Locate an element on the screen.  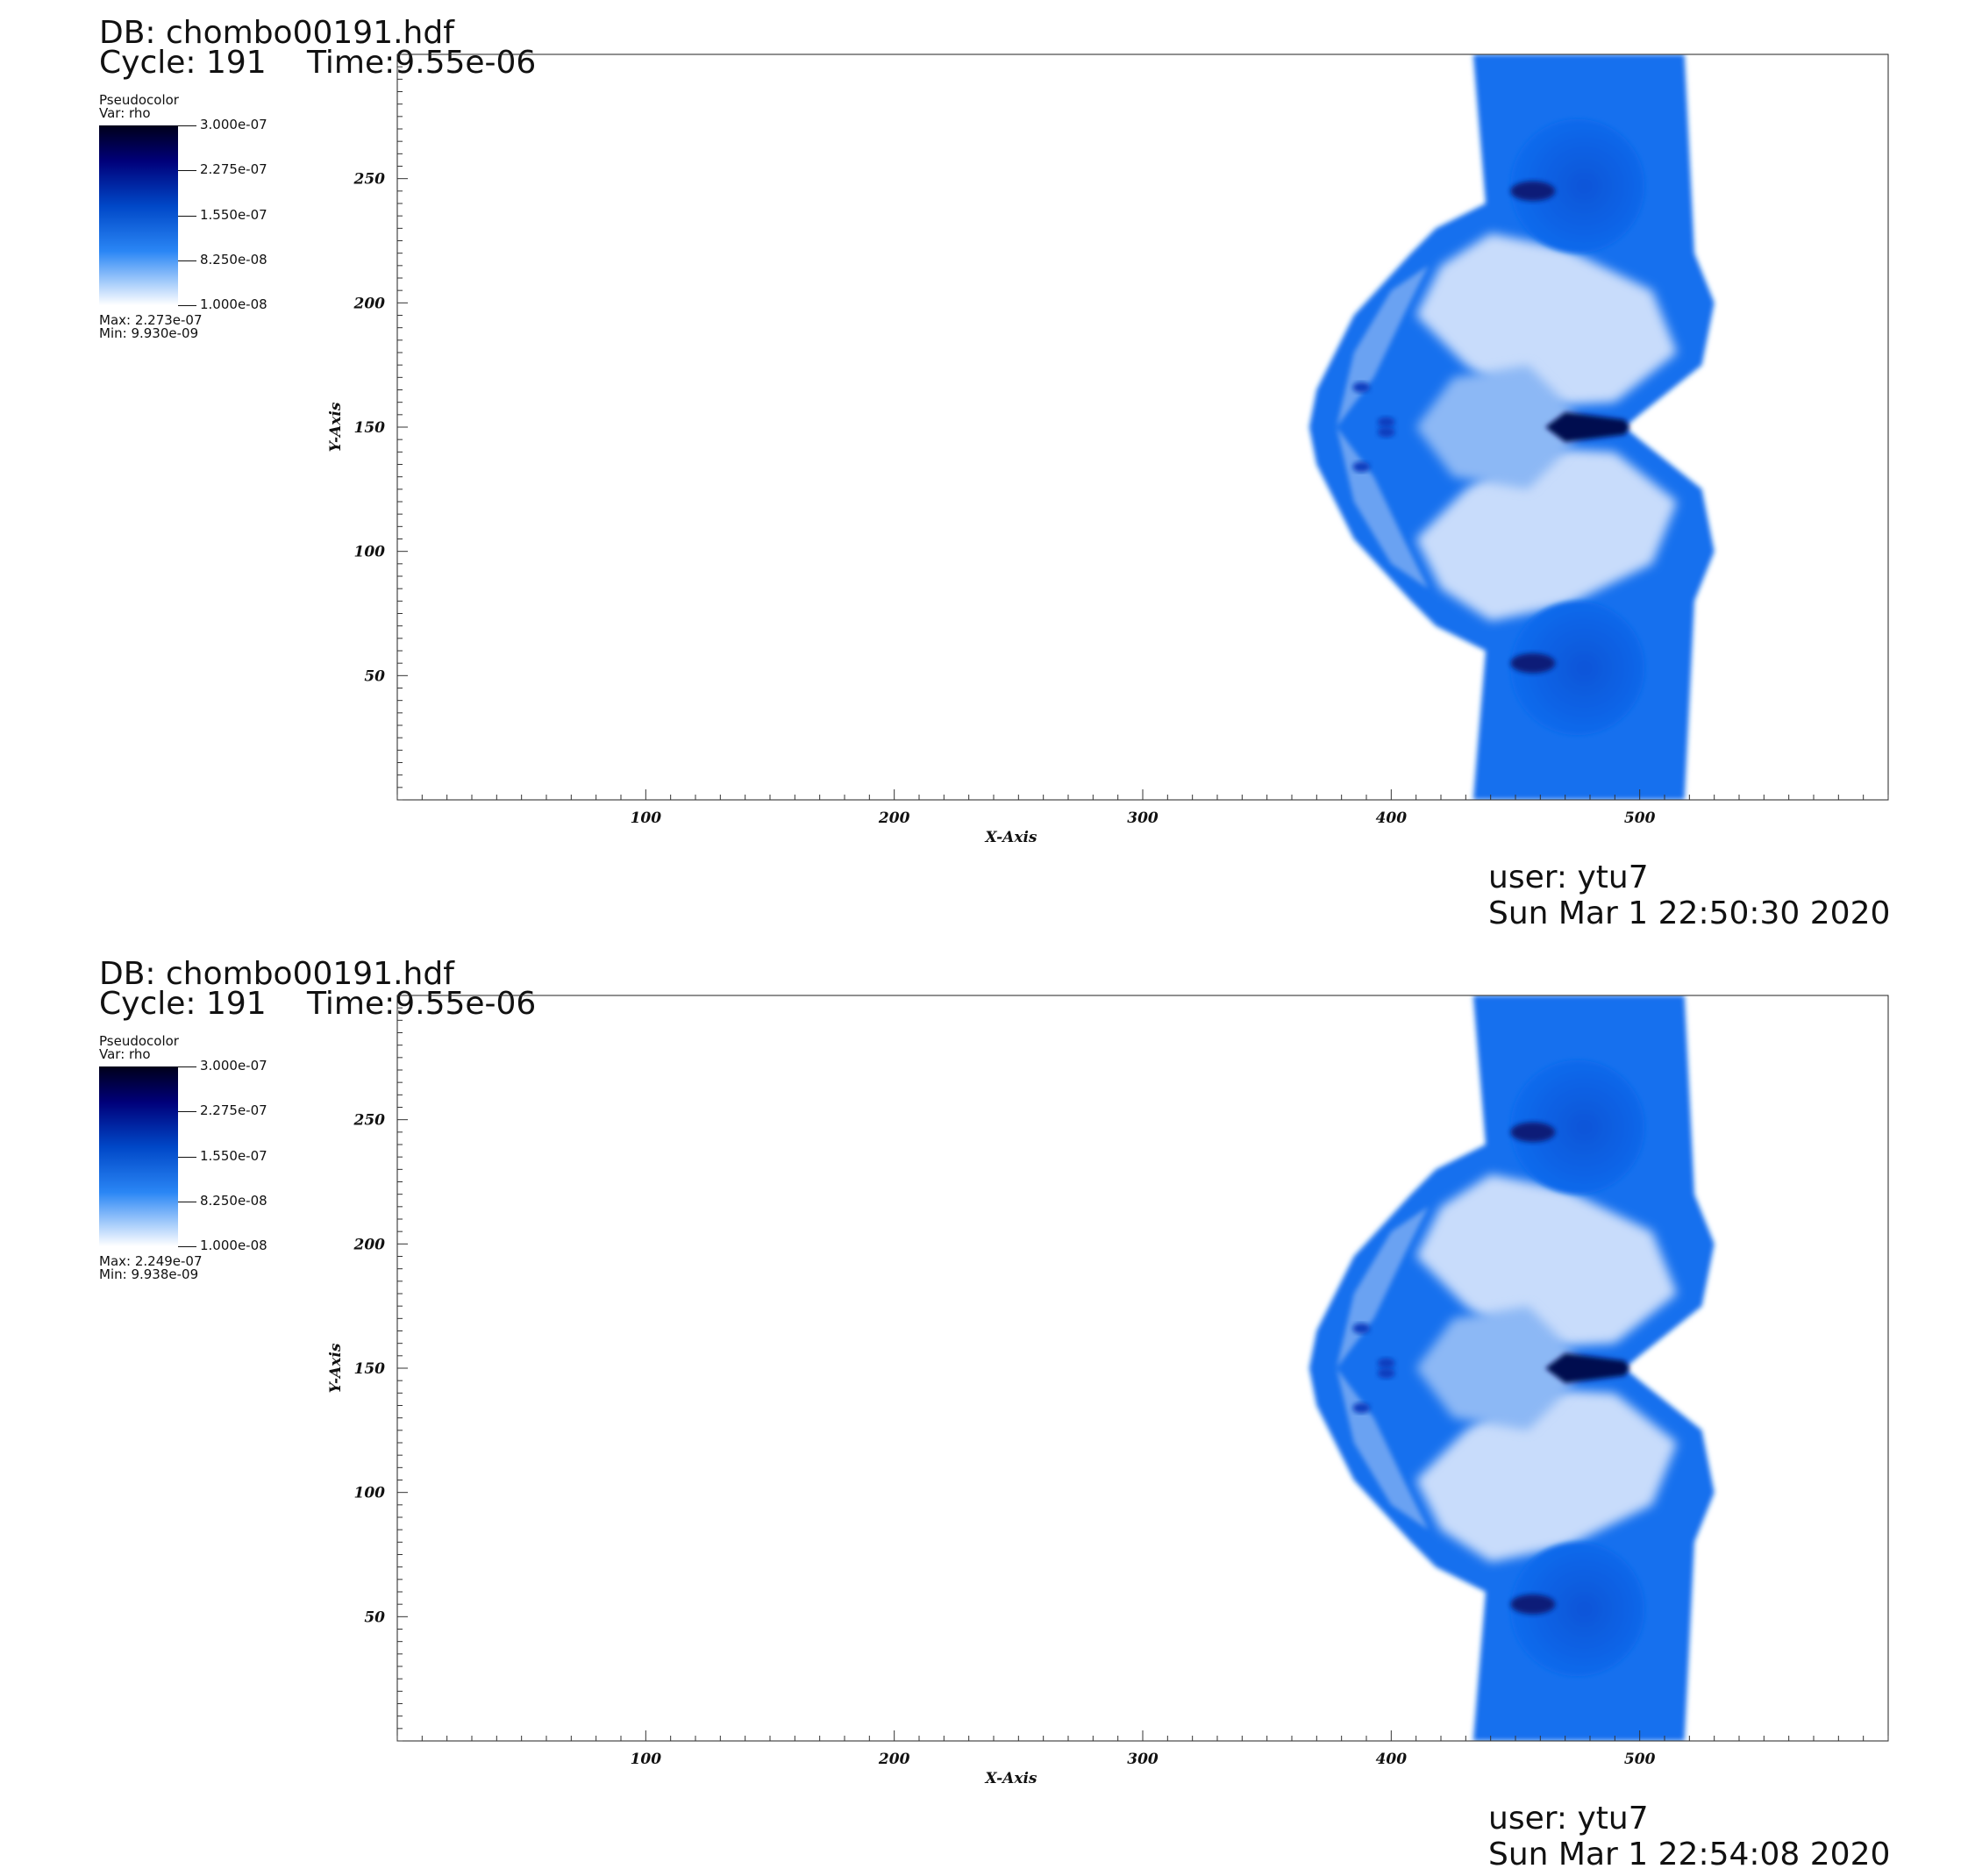
date-label: Sun Mar 1 22:54:08 2020 is located at coordinates (1689, 1854).